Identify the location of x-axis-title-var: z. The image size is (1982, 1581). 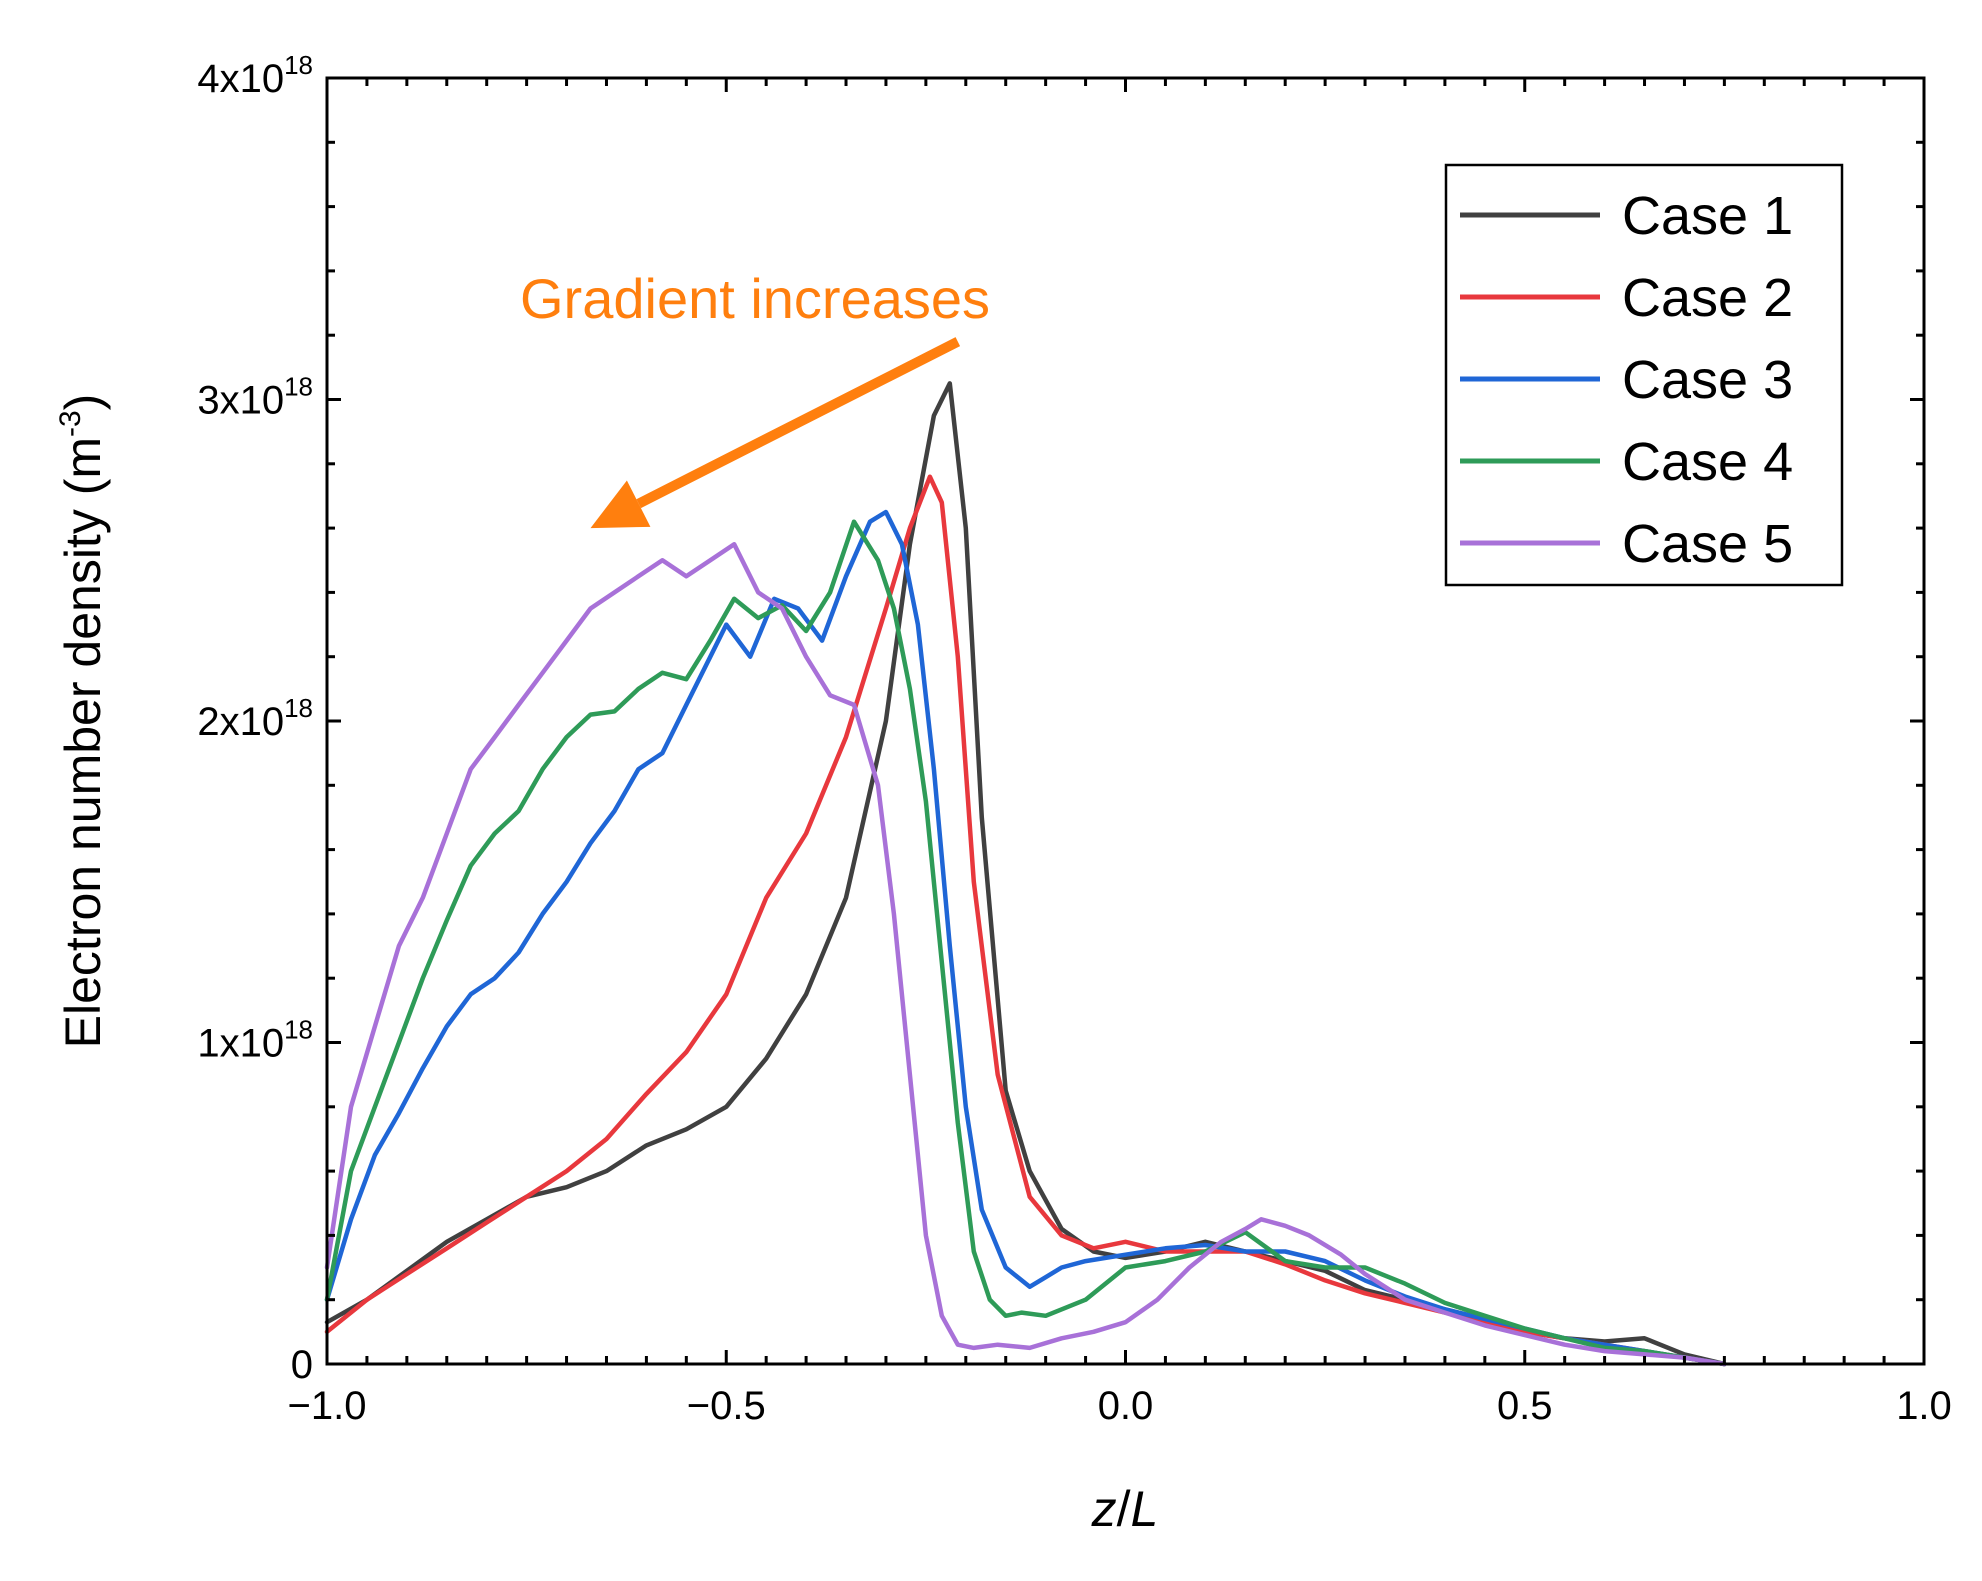
(1104, 1509).